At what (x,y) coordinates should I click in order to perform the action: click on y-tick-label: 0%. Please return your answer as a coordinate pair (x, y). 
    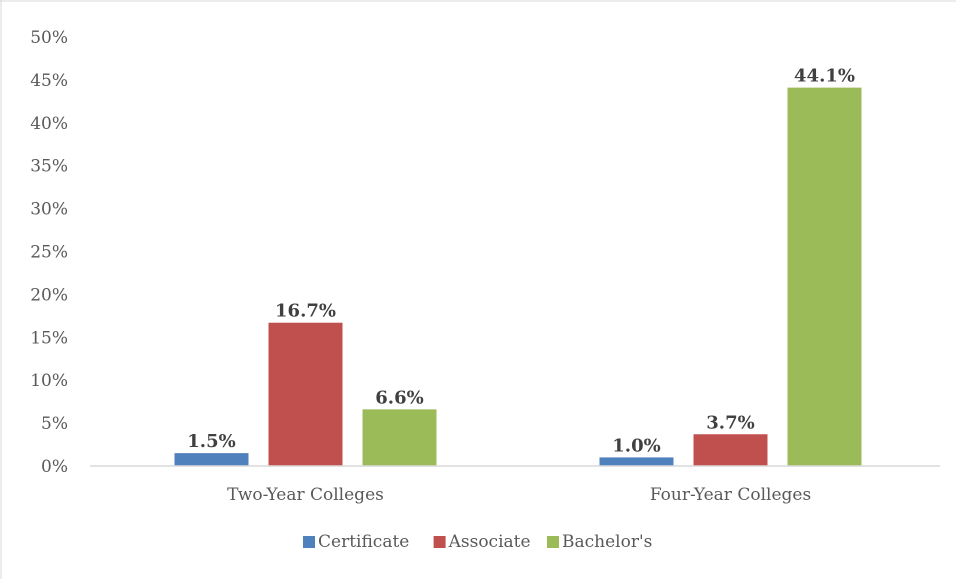
    Looking at the image, I should click on (54, 467).